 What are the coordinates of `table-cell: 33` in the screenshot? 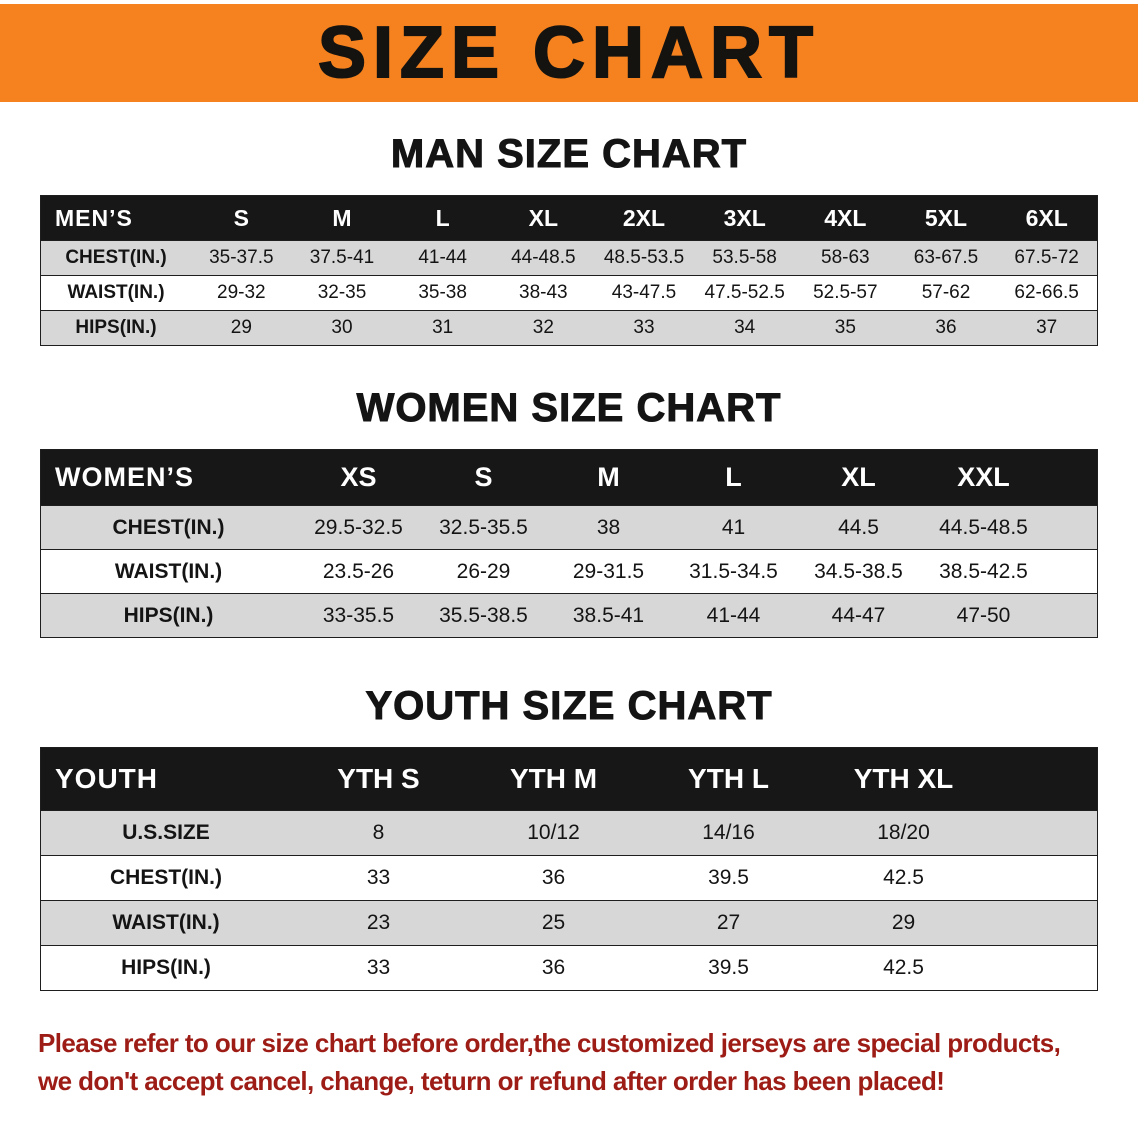 It's located at (378, 967).